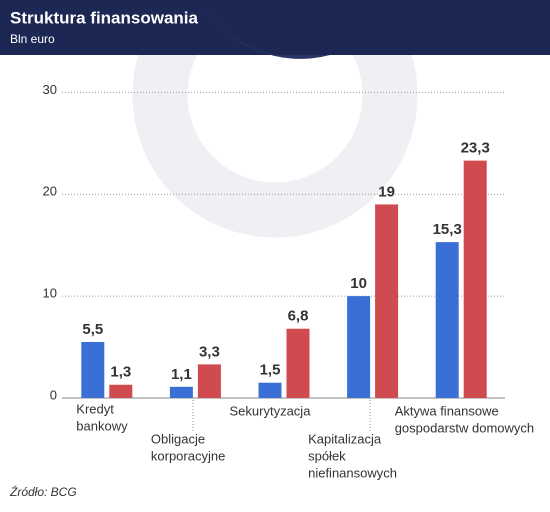  I want to click on value-label: 10, so click(358, 283).